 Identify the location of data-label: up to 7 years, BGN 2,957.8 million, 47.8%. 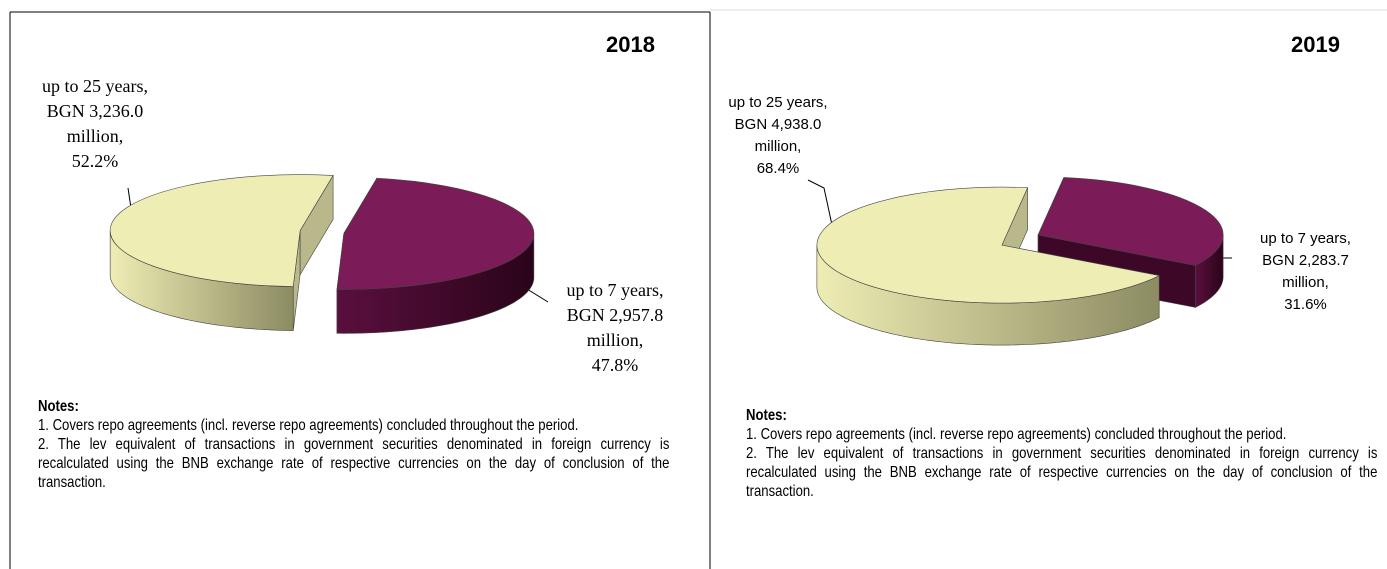
(615, 328).